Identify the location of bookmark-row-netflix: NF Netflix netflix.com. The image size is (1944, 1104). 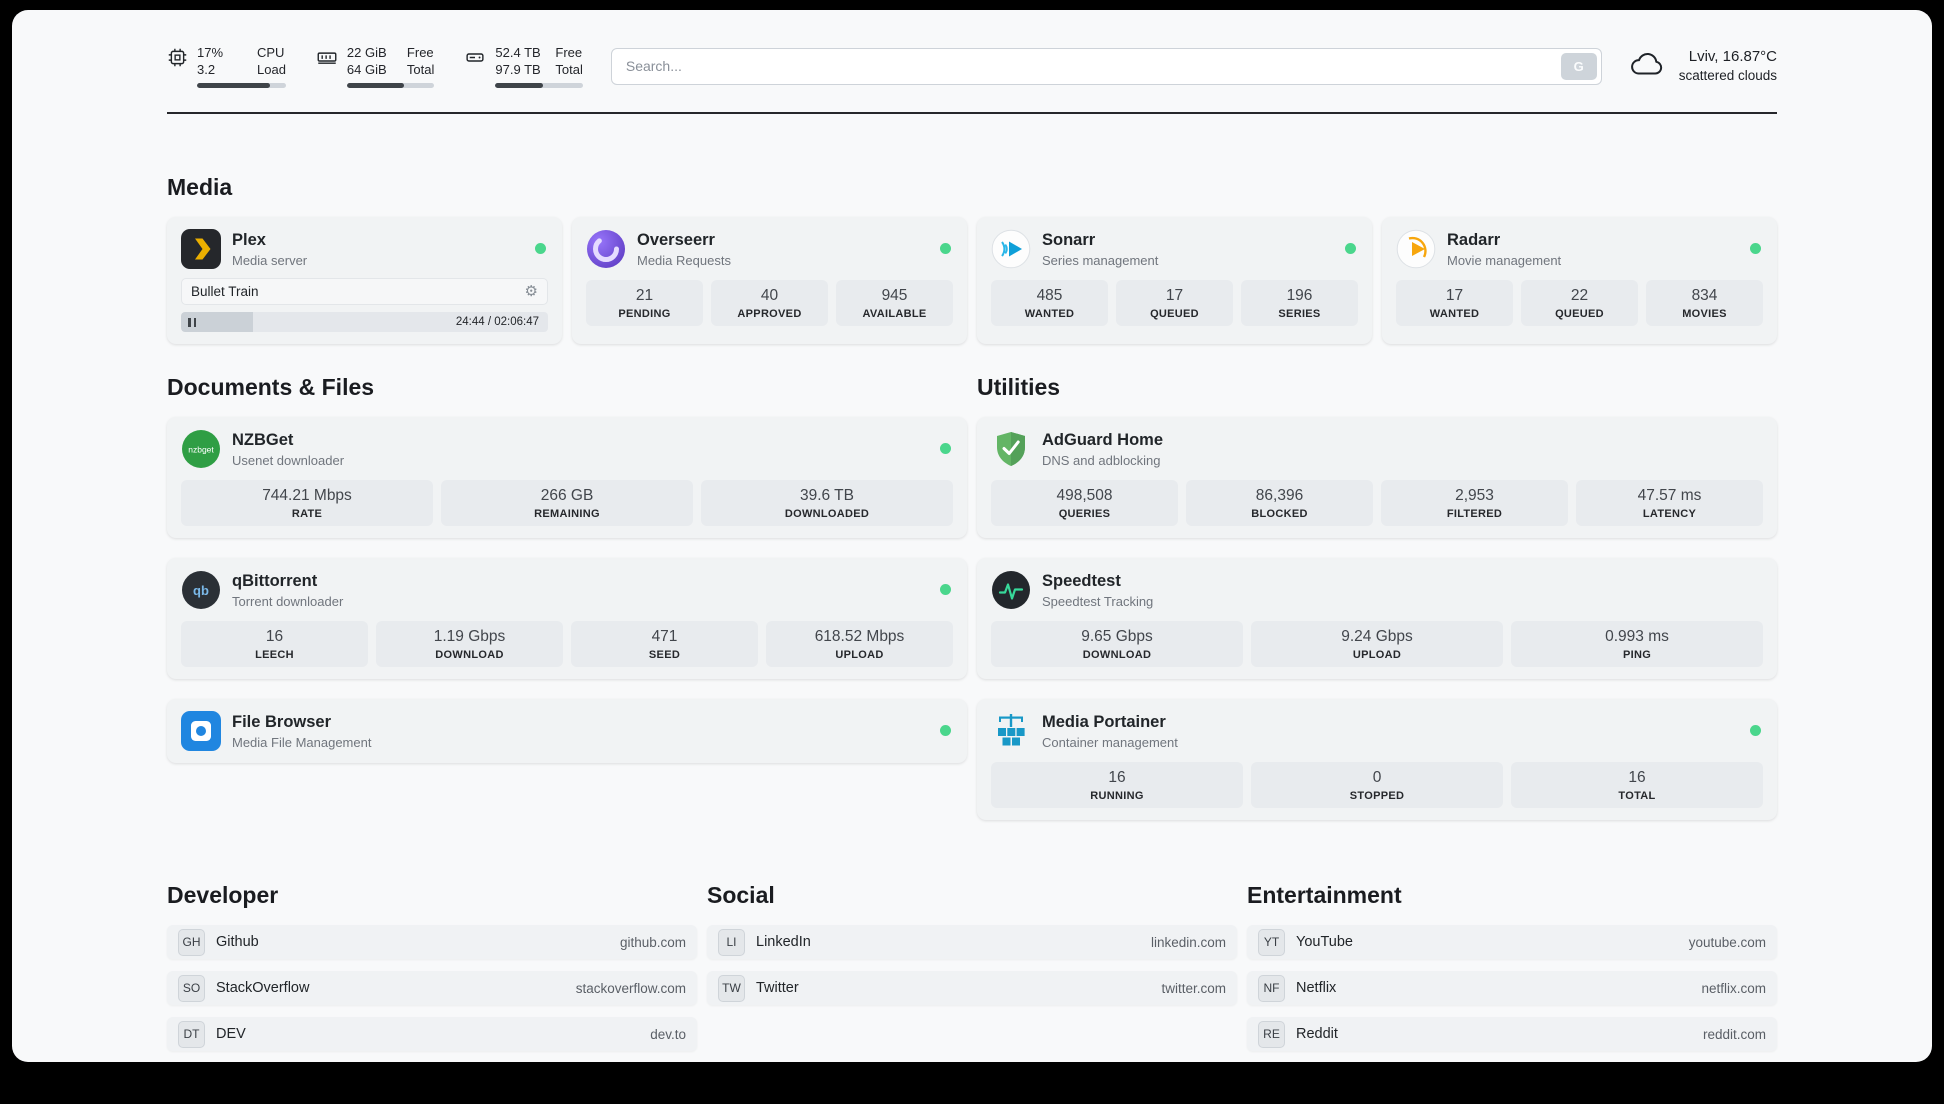
(1512, 988).